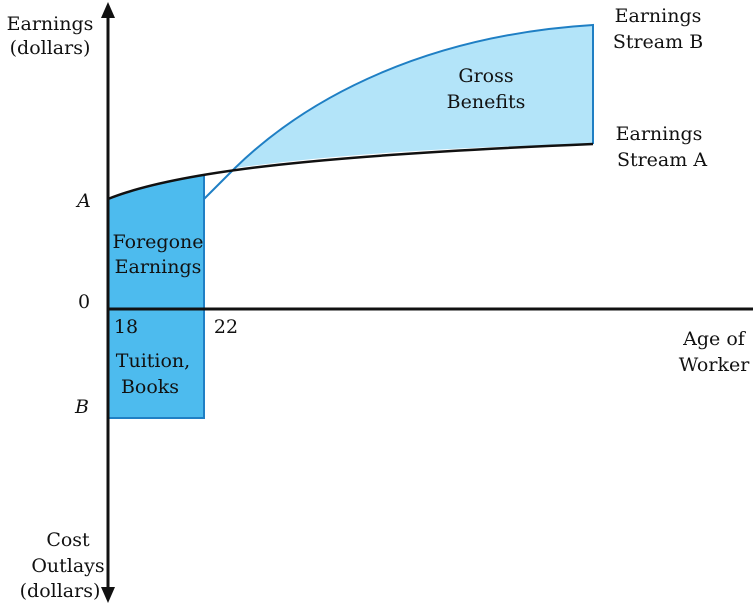  What do you see at coordinates (153, 361) in the screenshot?
I see `tuition-label: Tuition,` at bounding box center [153, 361].